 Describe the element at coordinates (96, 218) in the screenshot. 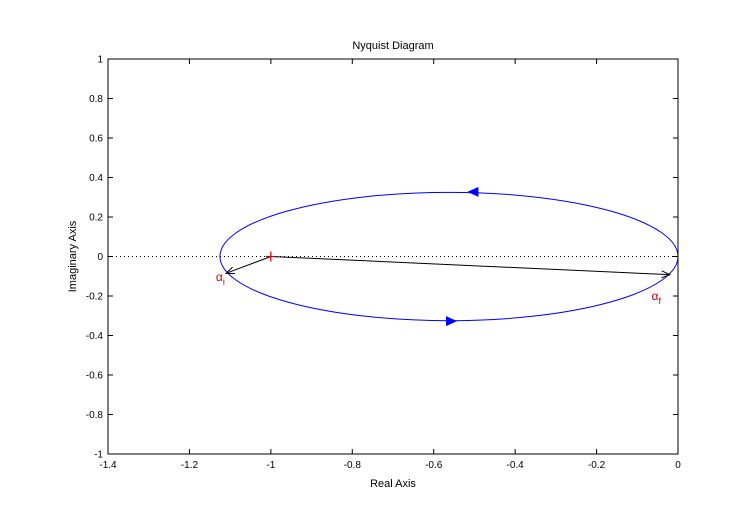

I see `y-tick-label: 0.2` at that location.